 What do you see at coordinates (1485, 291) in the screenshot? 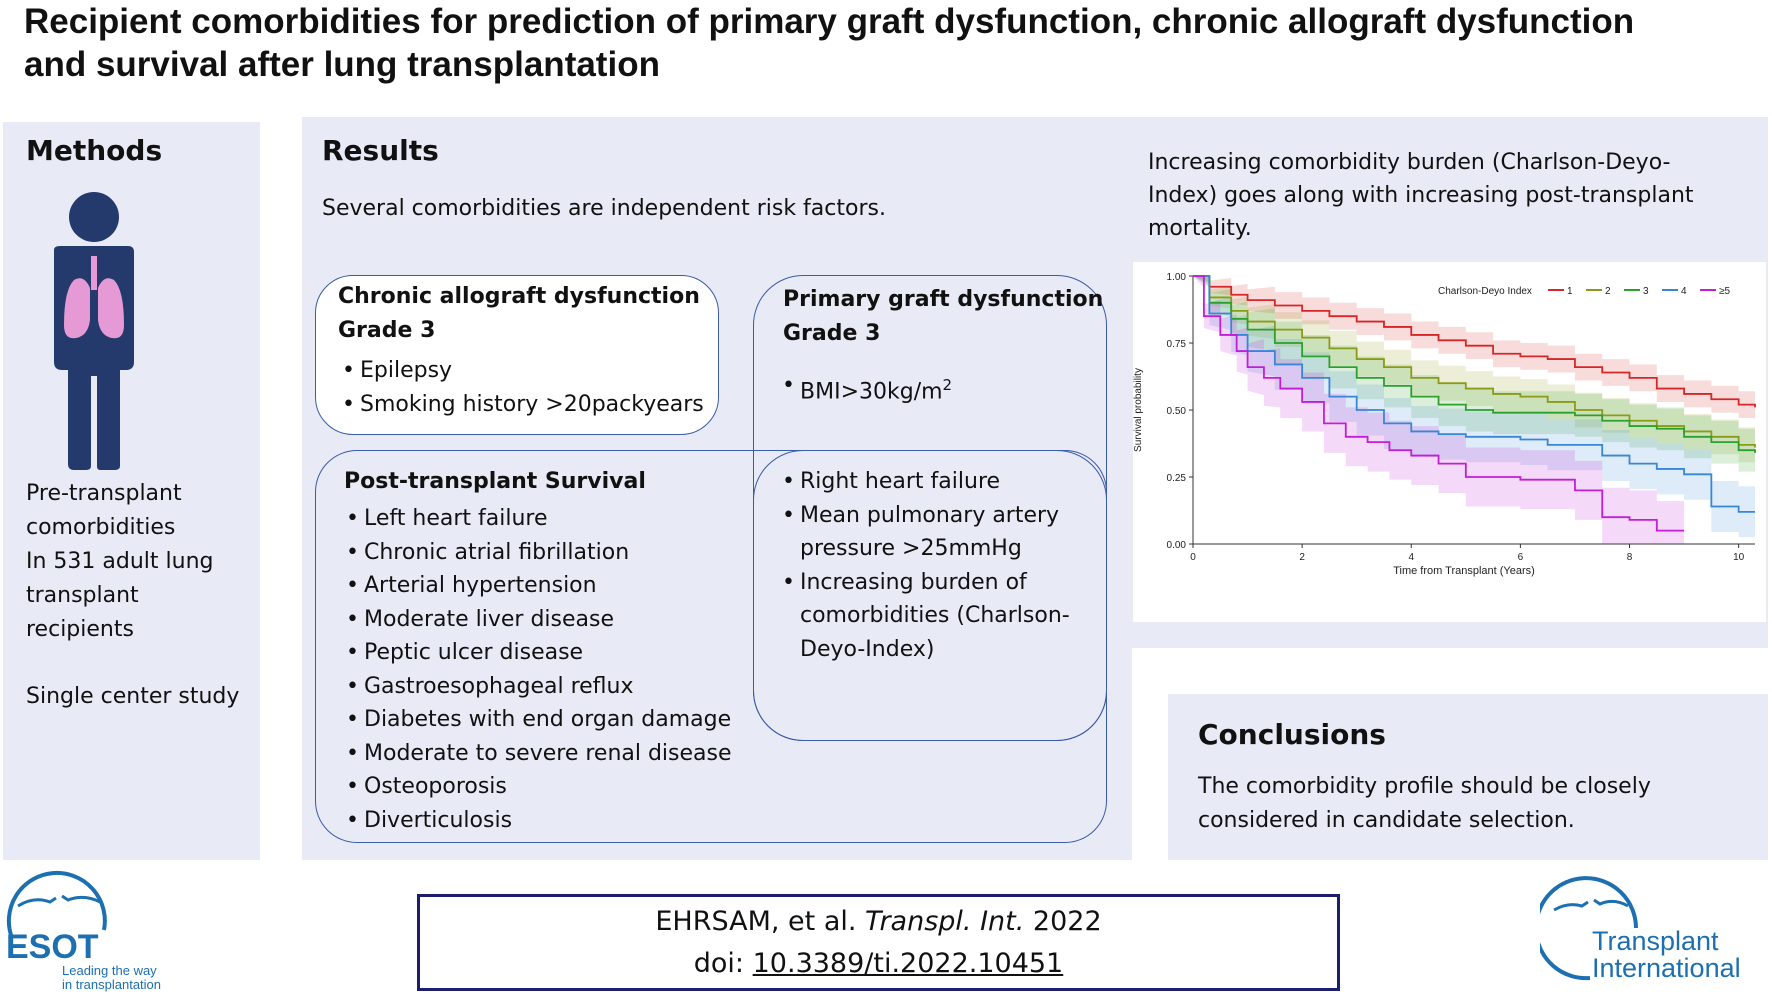
I see `legend-title: Charlson-Deyo Index` at bounding box center [1485, 291].